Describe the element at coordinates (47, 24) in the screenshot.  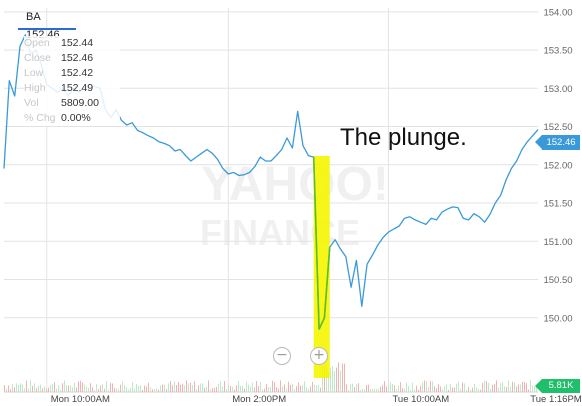
I see `ticker-label: BA 152.46` at that location.